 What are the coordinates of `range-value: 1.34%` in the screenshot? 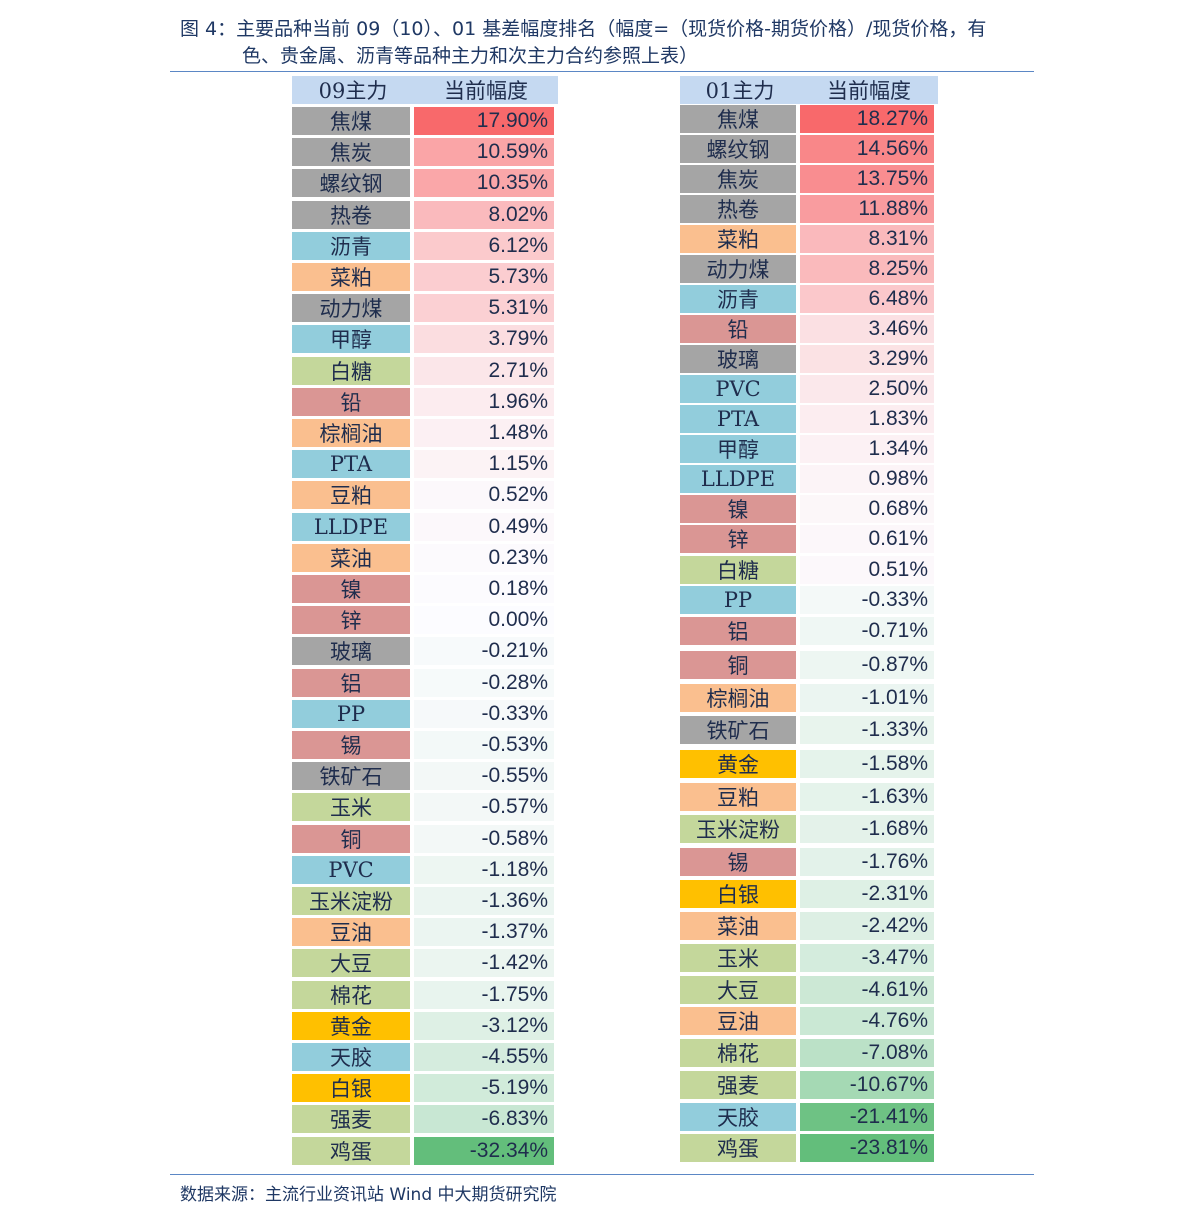 It's located at (867, 449).